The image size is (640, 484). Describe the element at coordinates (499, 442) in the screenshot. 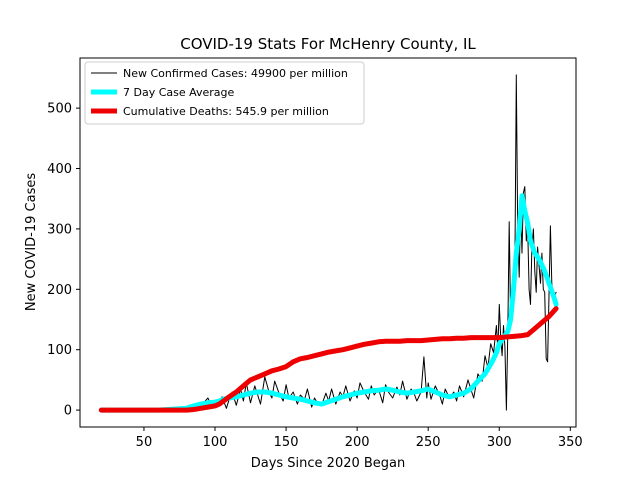

I see `x-tick-label: 300` at that location.